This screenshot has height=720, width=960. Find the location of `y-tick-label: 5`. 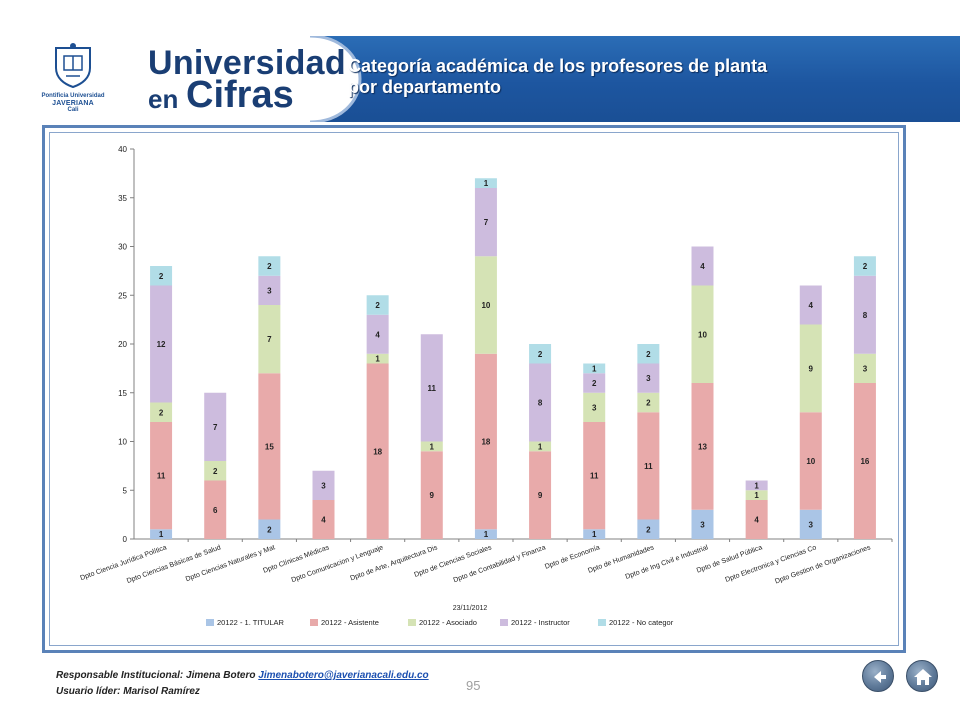

y-tick-label: 5 is located at coordinates (125, 490).